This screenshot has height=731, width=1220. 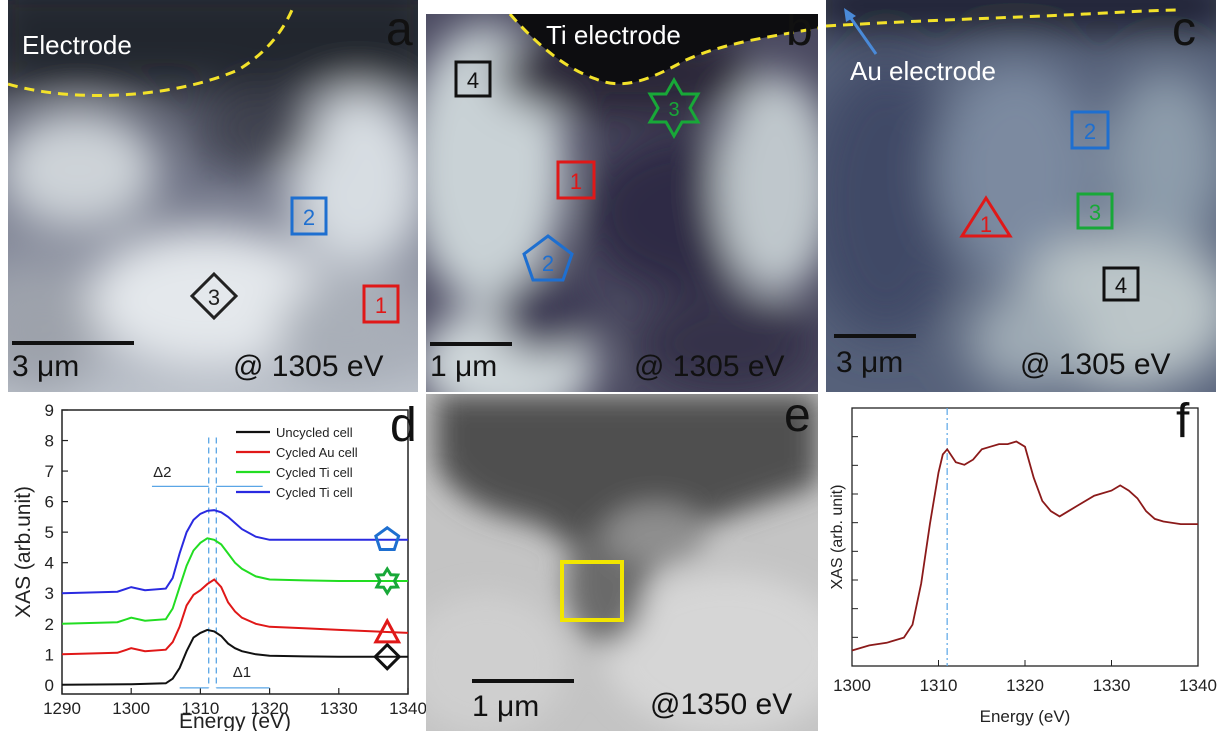 I want to click on electrode-label: Au electrode, so click(x=923, y=71).